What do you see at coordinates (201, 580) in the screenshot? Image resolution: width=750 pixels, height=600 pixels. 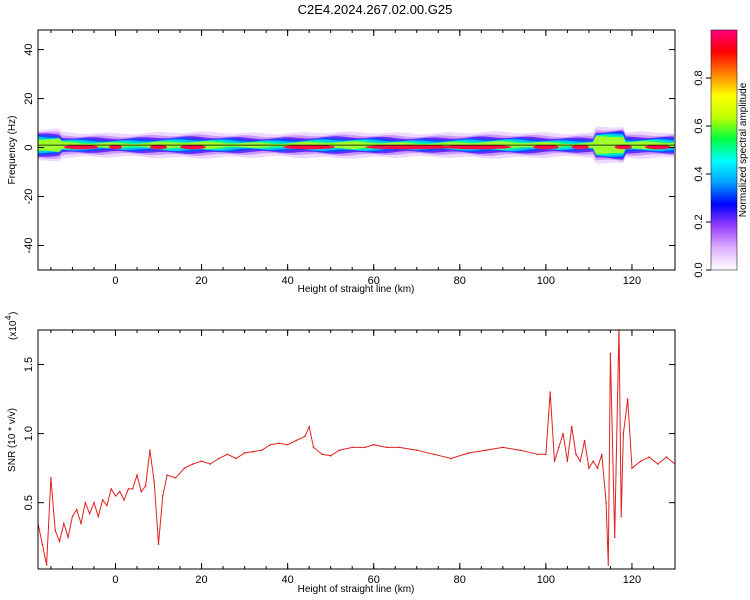 I see `x-tick-label: 20` at bounding box center [201, 580].